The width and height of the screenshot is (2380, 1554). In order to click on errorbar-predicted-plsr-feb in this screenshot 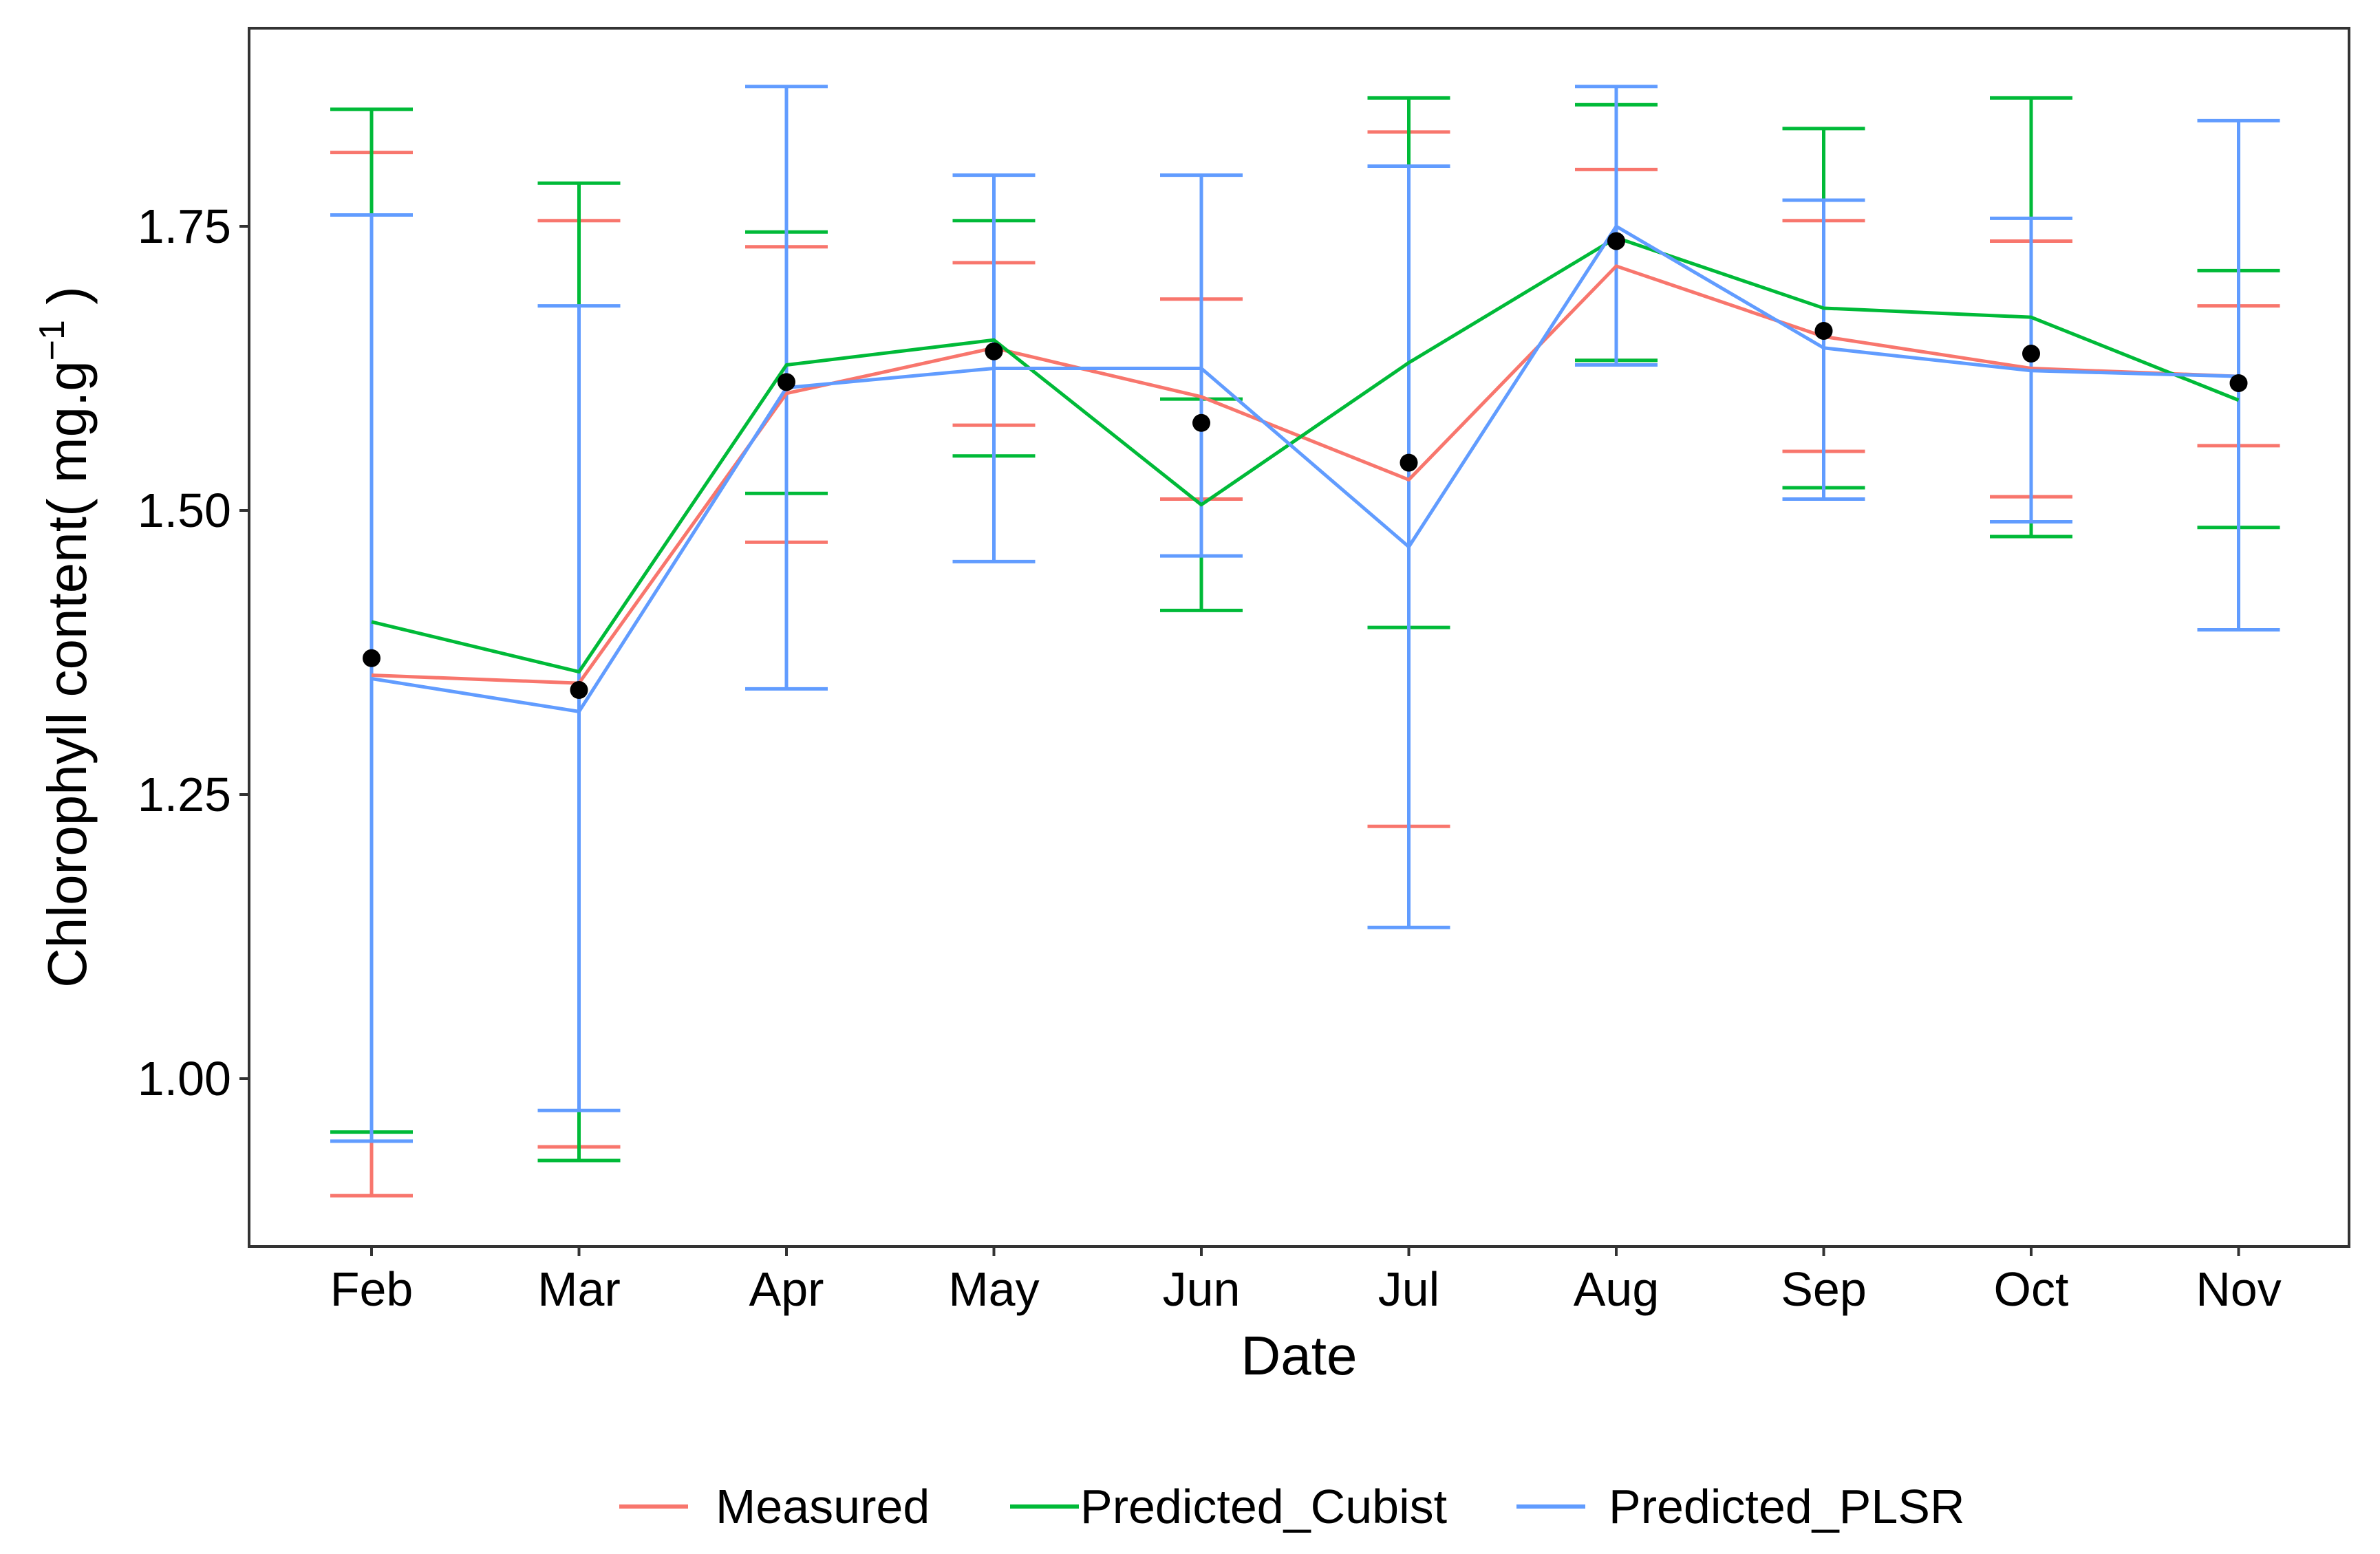, I will do `click(371, 678)`.